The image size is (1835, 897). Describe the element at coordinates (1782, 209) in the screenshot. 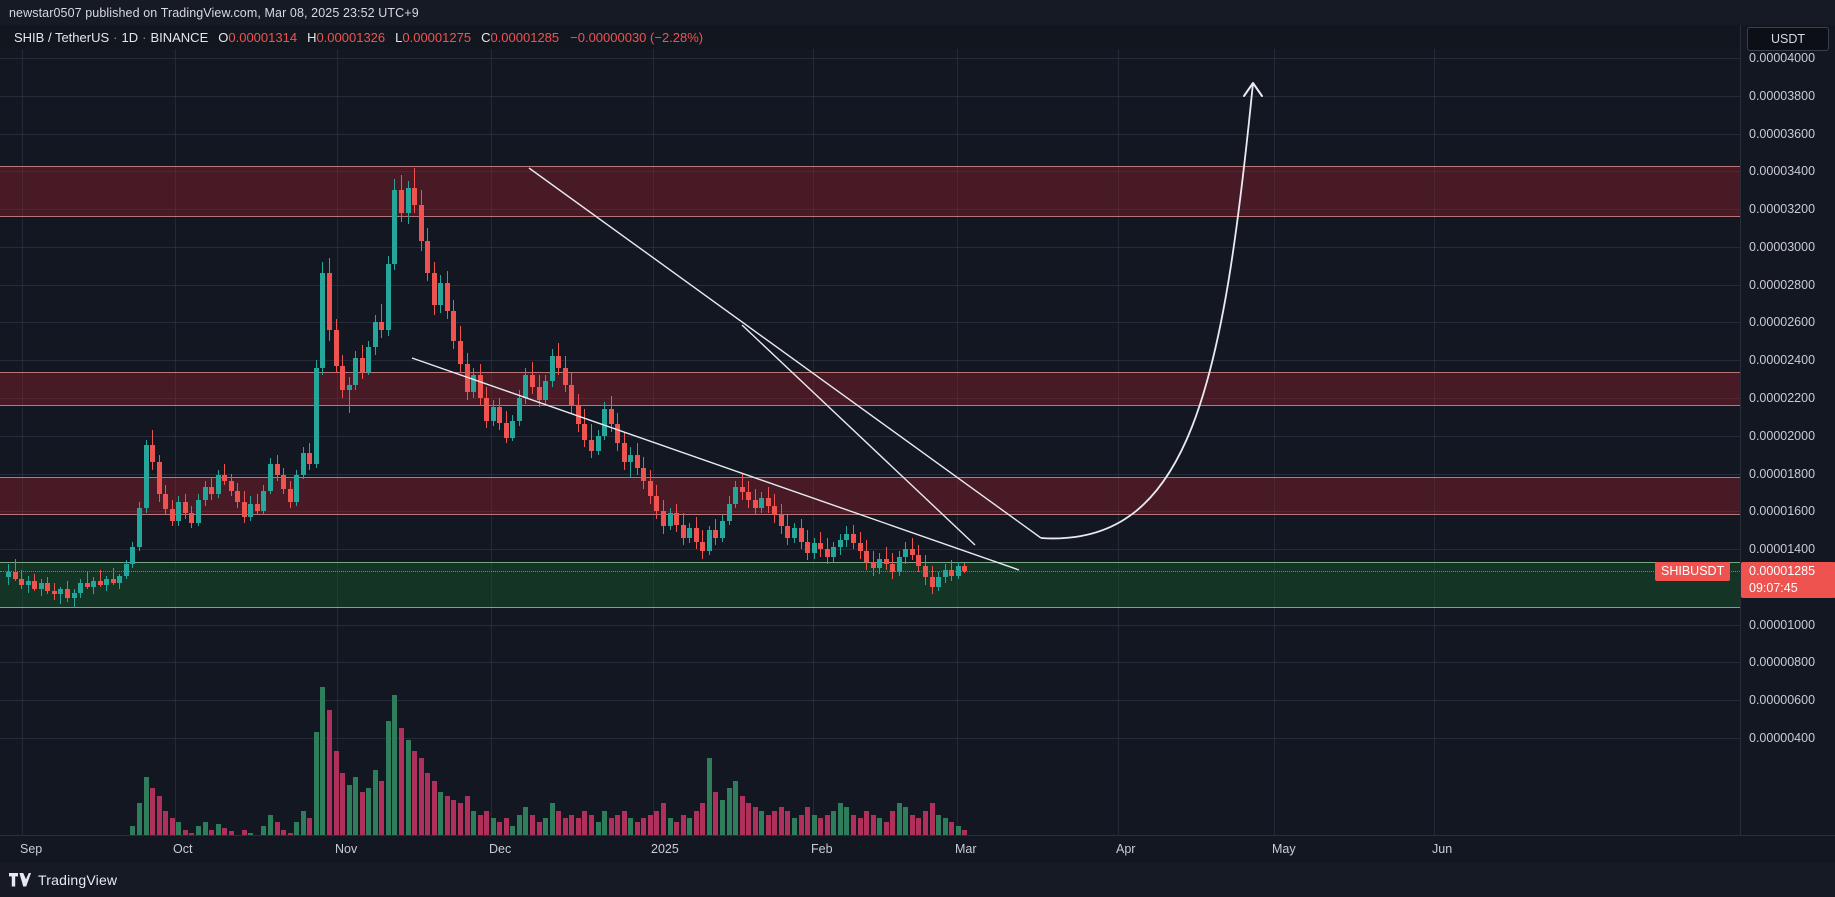

I see `price-tick-label: 0.00003200` at that location.